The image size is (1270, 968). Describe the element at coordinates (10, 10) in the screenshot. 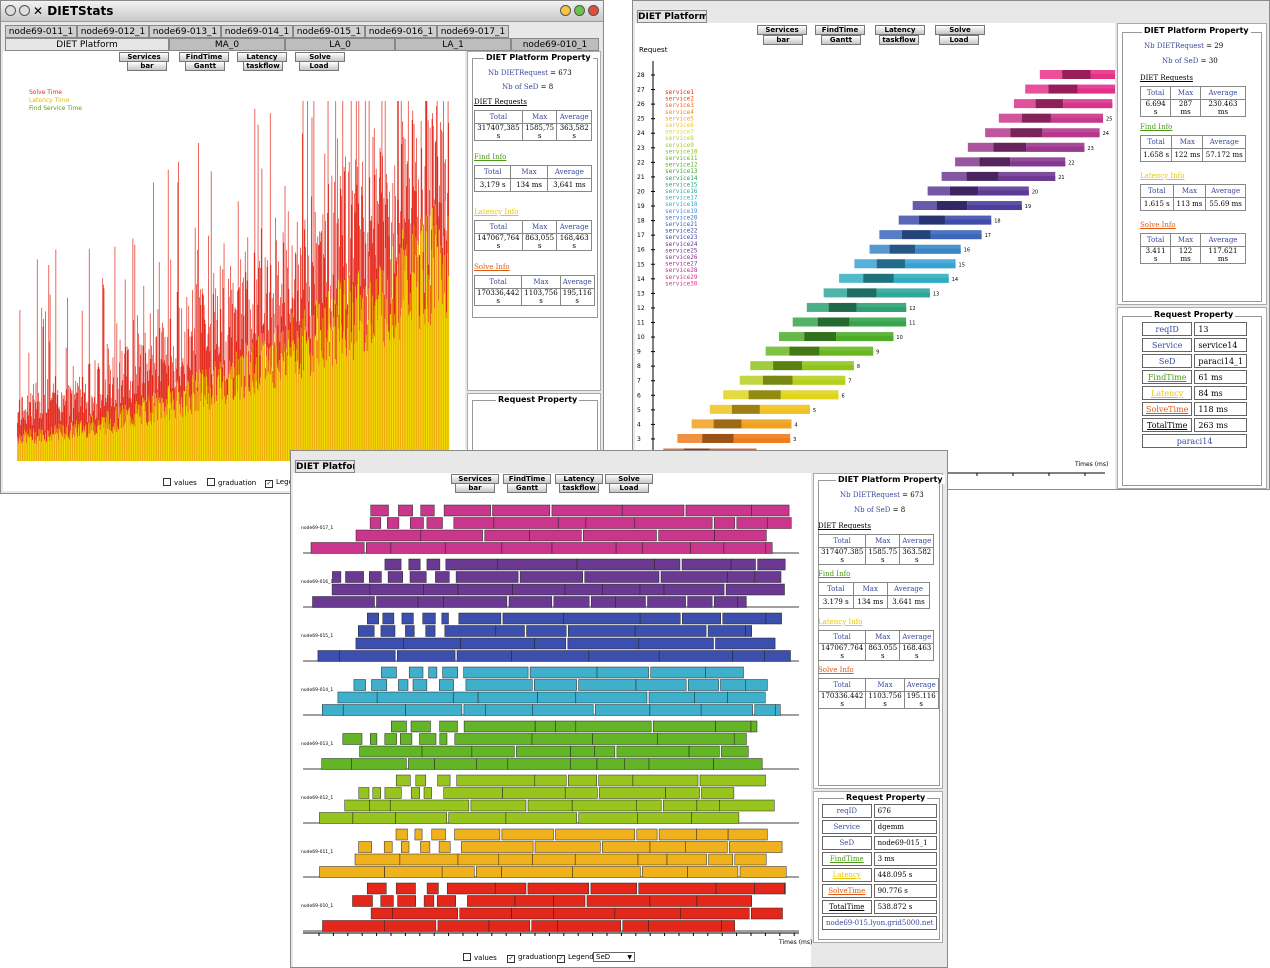

I see `collapse-button` at that location.